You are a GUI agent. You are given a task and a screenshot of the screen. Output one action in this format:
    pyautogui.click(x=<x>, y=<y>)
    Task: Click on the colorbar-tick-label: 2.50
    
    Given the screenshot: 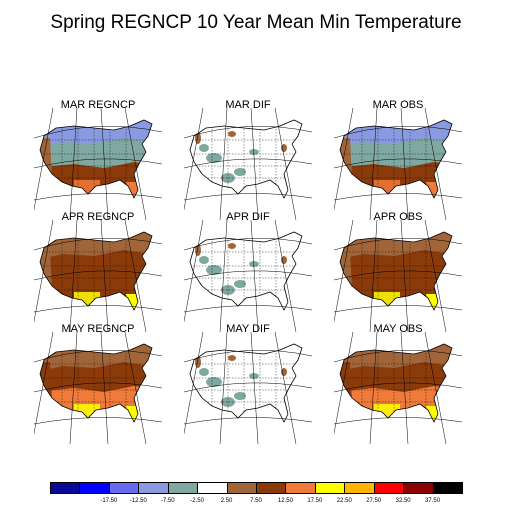 What is the action you would take?
    pyautogui.click(x=226, y=501)
    